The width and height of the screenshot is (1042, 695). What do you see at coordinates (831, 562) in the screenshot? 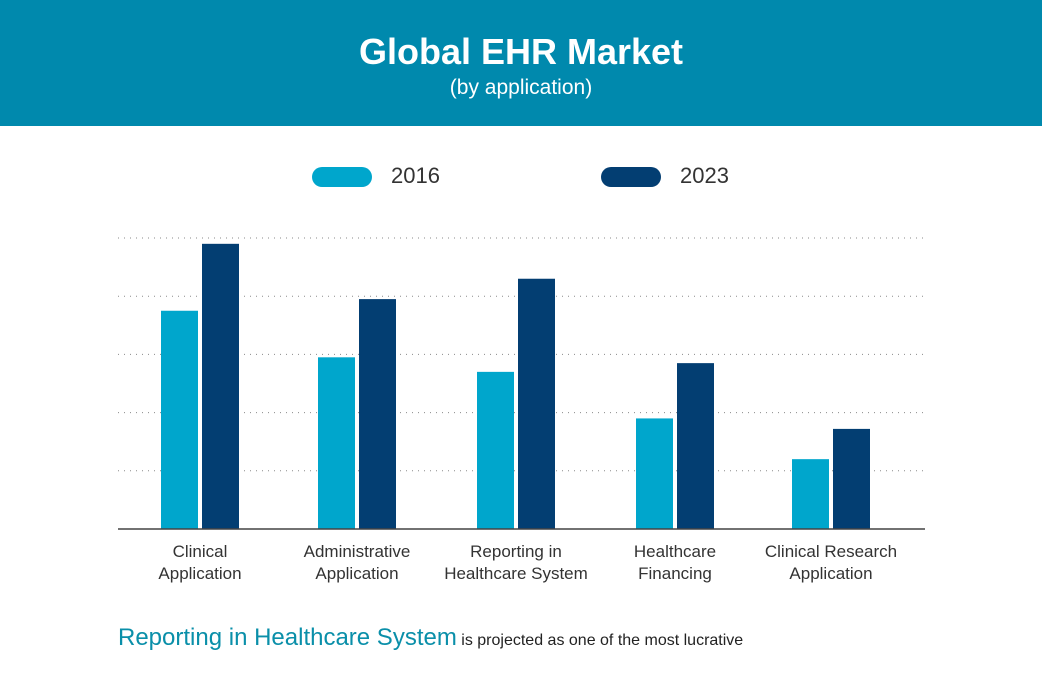
I see `category-label: Clinical Research Application` at bounding box center [831, 562].